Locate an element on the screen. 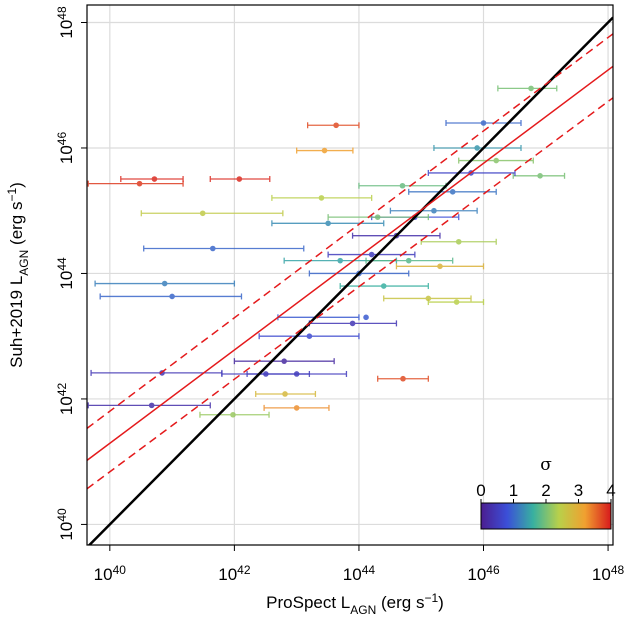 This screenshot has height=623, width=629. colorbar-tick-label: 1 is located at coordinates (513, 490).